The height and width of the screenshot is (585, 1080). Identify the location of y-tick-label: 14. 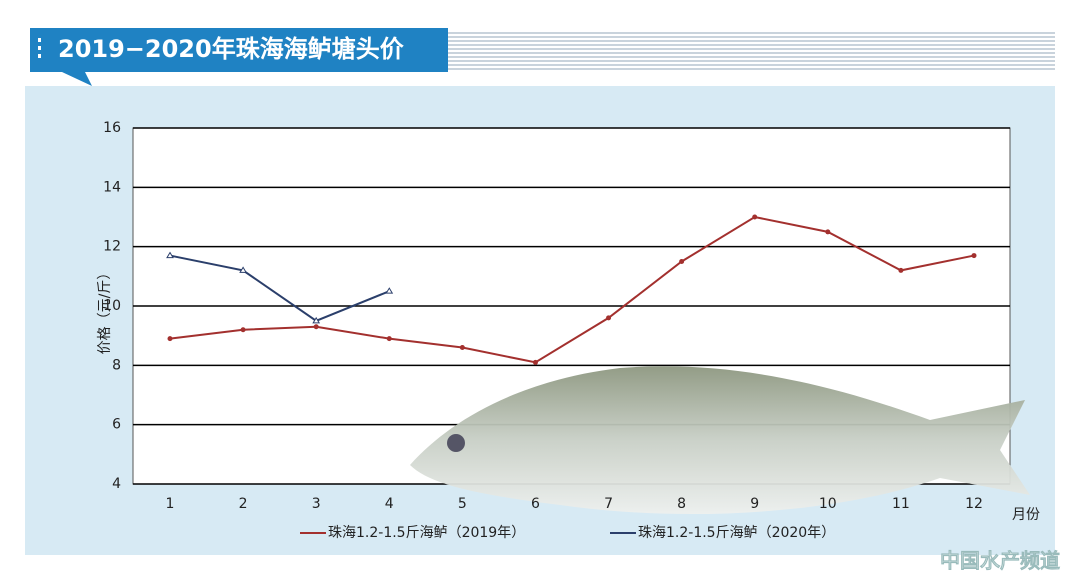
(112, 187).